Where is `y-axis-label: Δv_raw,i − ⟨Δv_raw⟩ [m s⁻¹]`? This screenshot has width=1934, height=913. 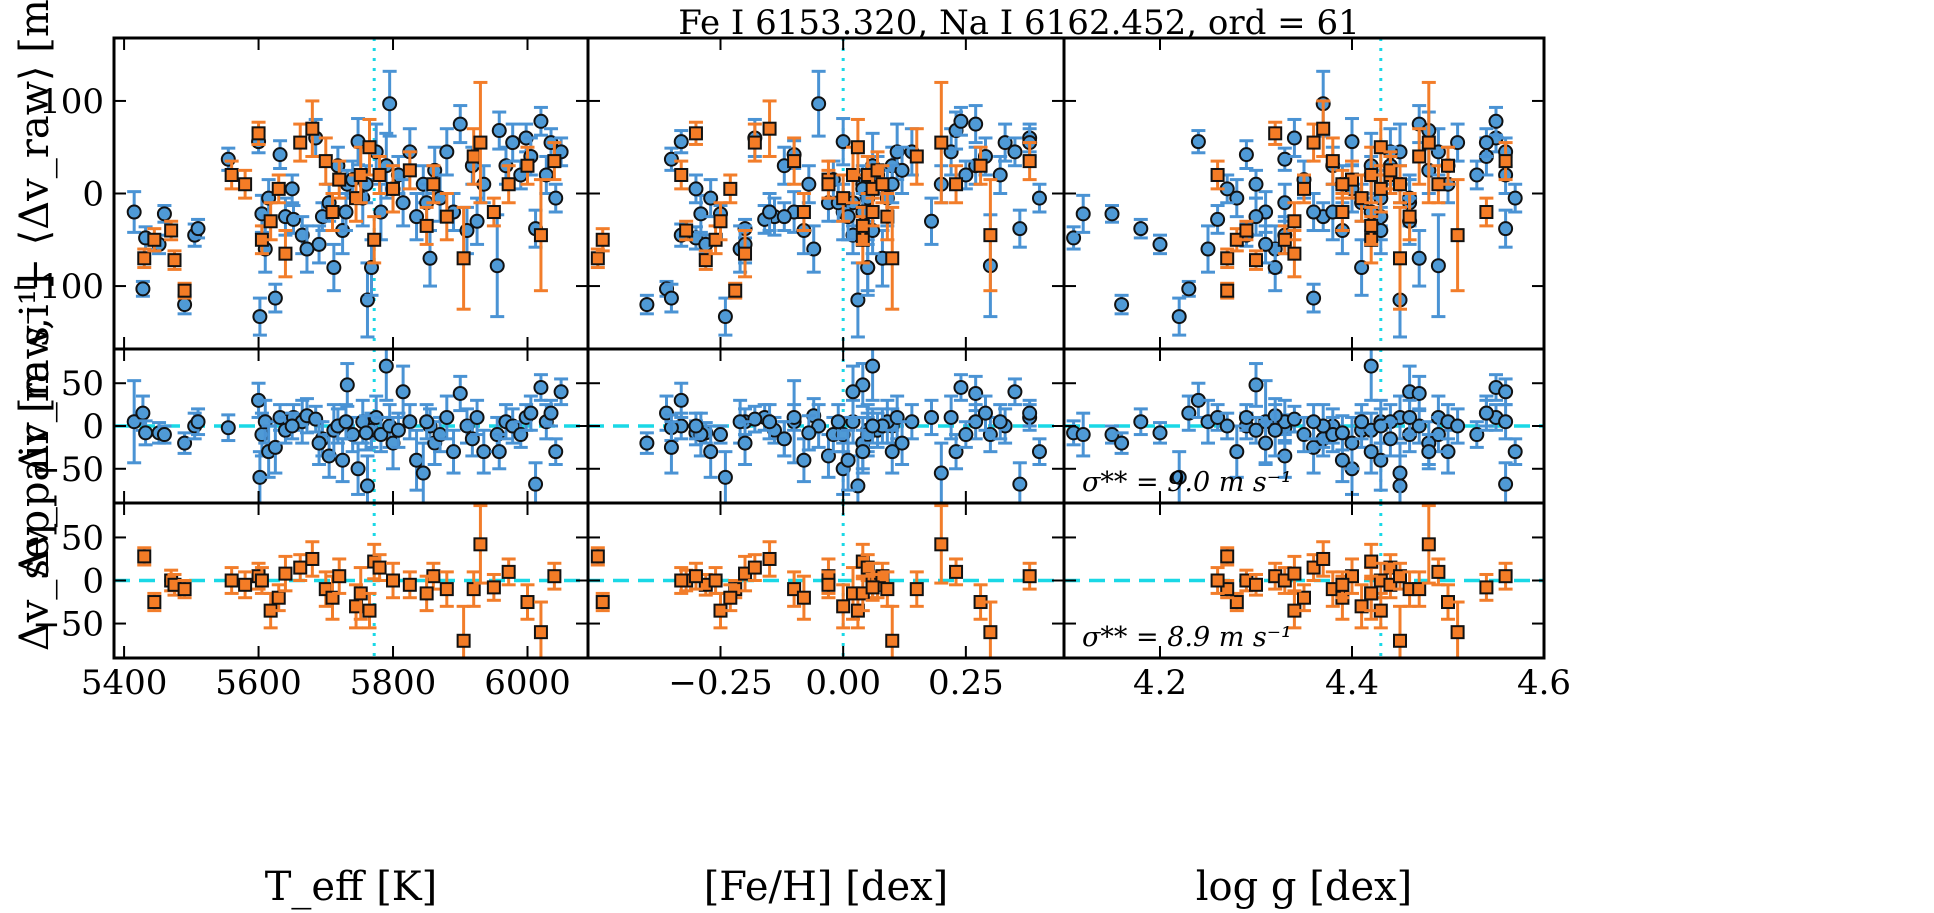
y-axis-label: Δv_raw,i − ⟨Δv_raw⟩ [m s⁻¹] is located at coordinates (35, 237).